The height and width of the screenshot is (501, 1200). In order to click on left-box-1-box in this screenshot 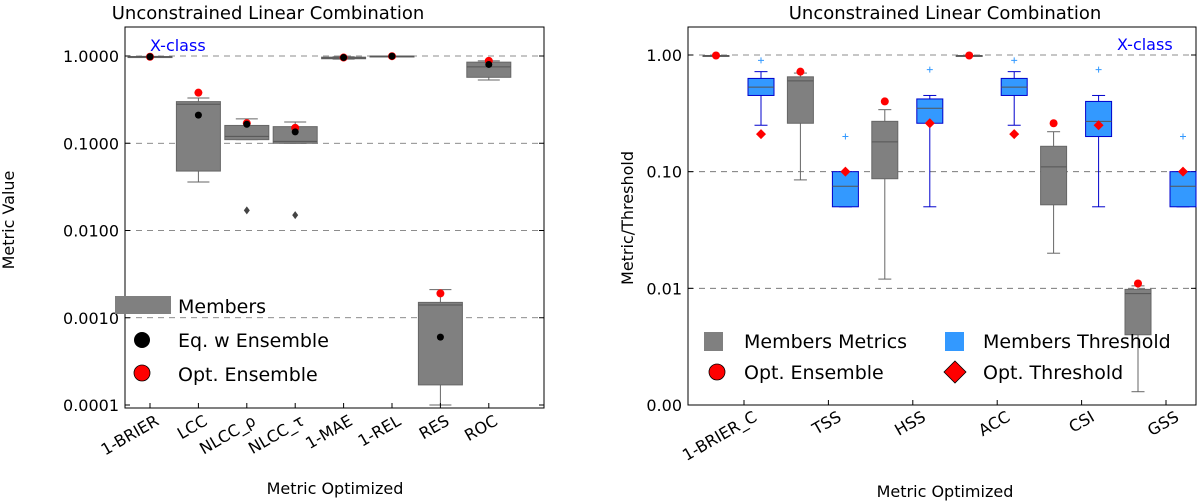, I will do `click(198, 136)`.